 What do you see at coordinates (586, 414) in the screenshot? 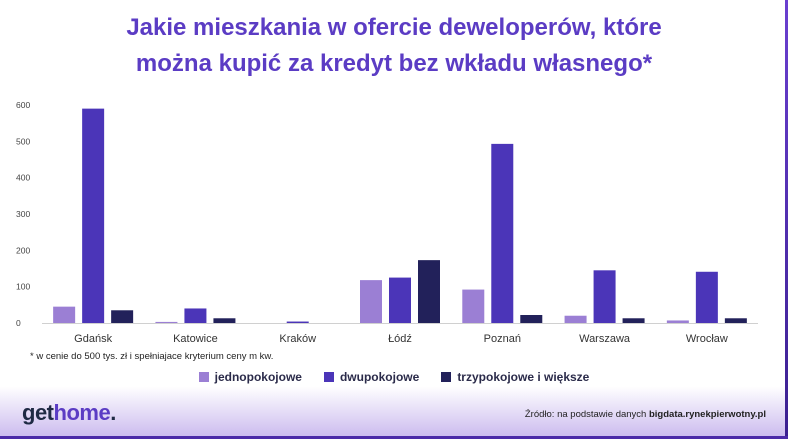
I see `source-prefix: Źródło: na podstawie danych` at bounding box center [586, 414].